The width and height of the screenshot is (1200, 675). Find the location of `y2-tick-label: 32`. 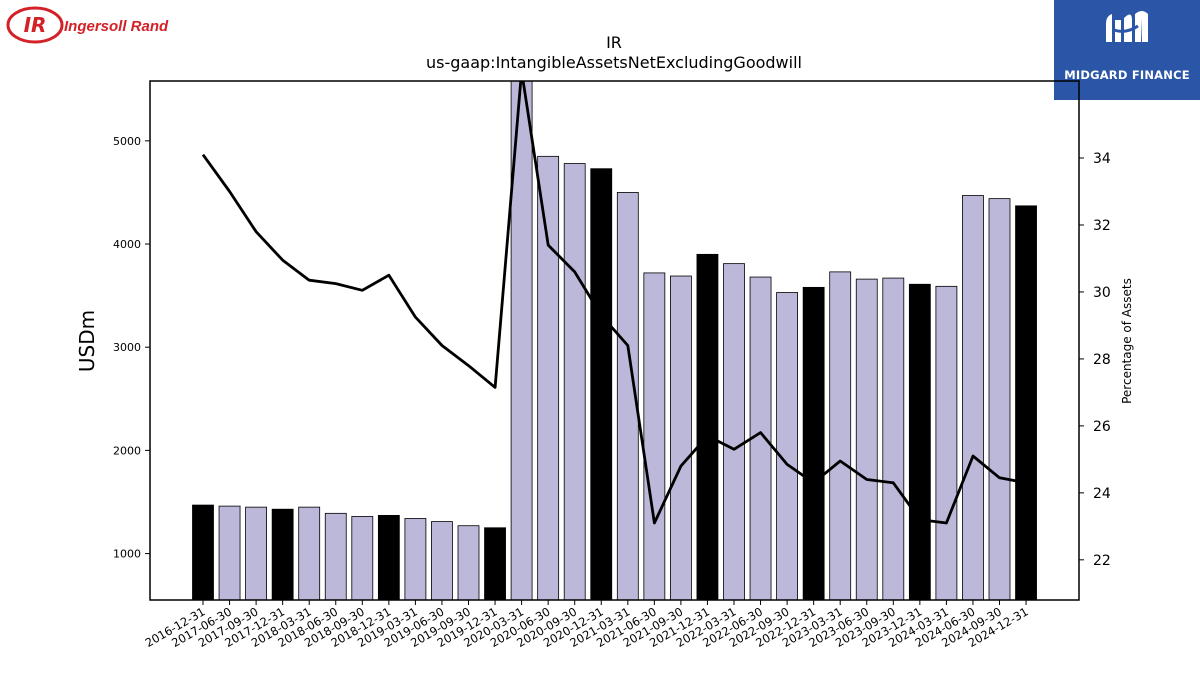

y2-tick-label: 32 is located at coordinates (1102, 226).